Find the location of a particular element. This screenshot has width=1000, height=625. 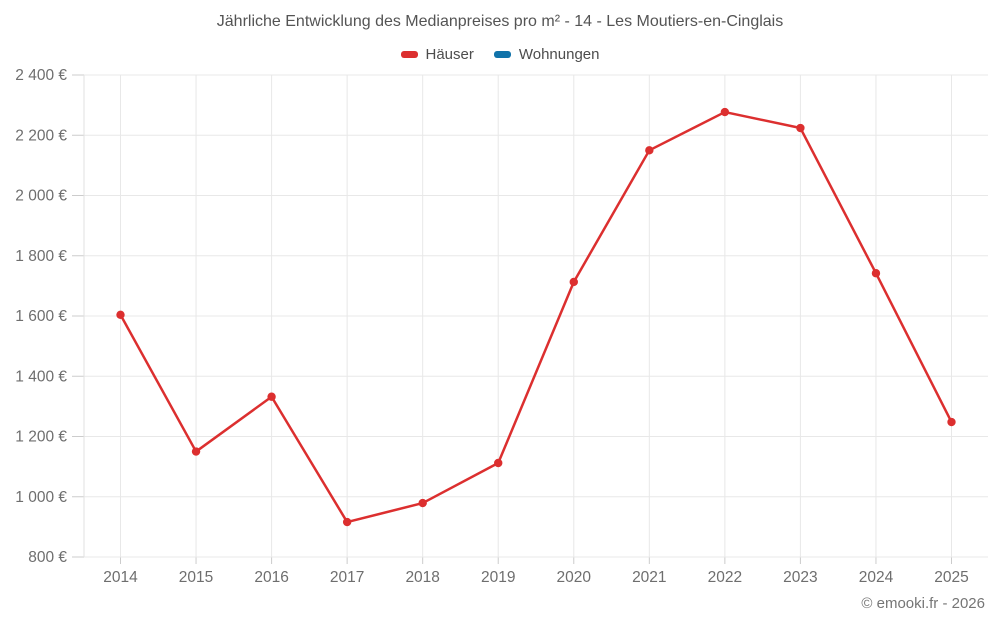

data-point-2022 is located at coordinates (725, 112).